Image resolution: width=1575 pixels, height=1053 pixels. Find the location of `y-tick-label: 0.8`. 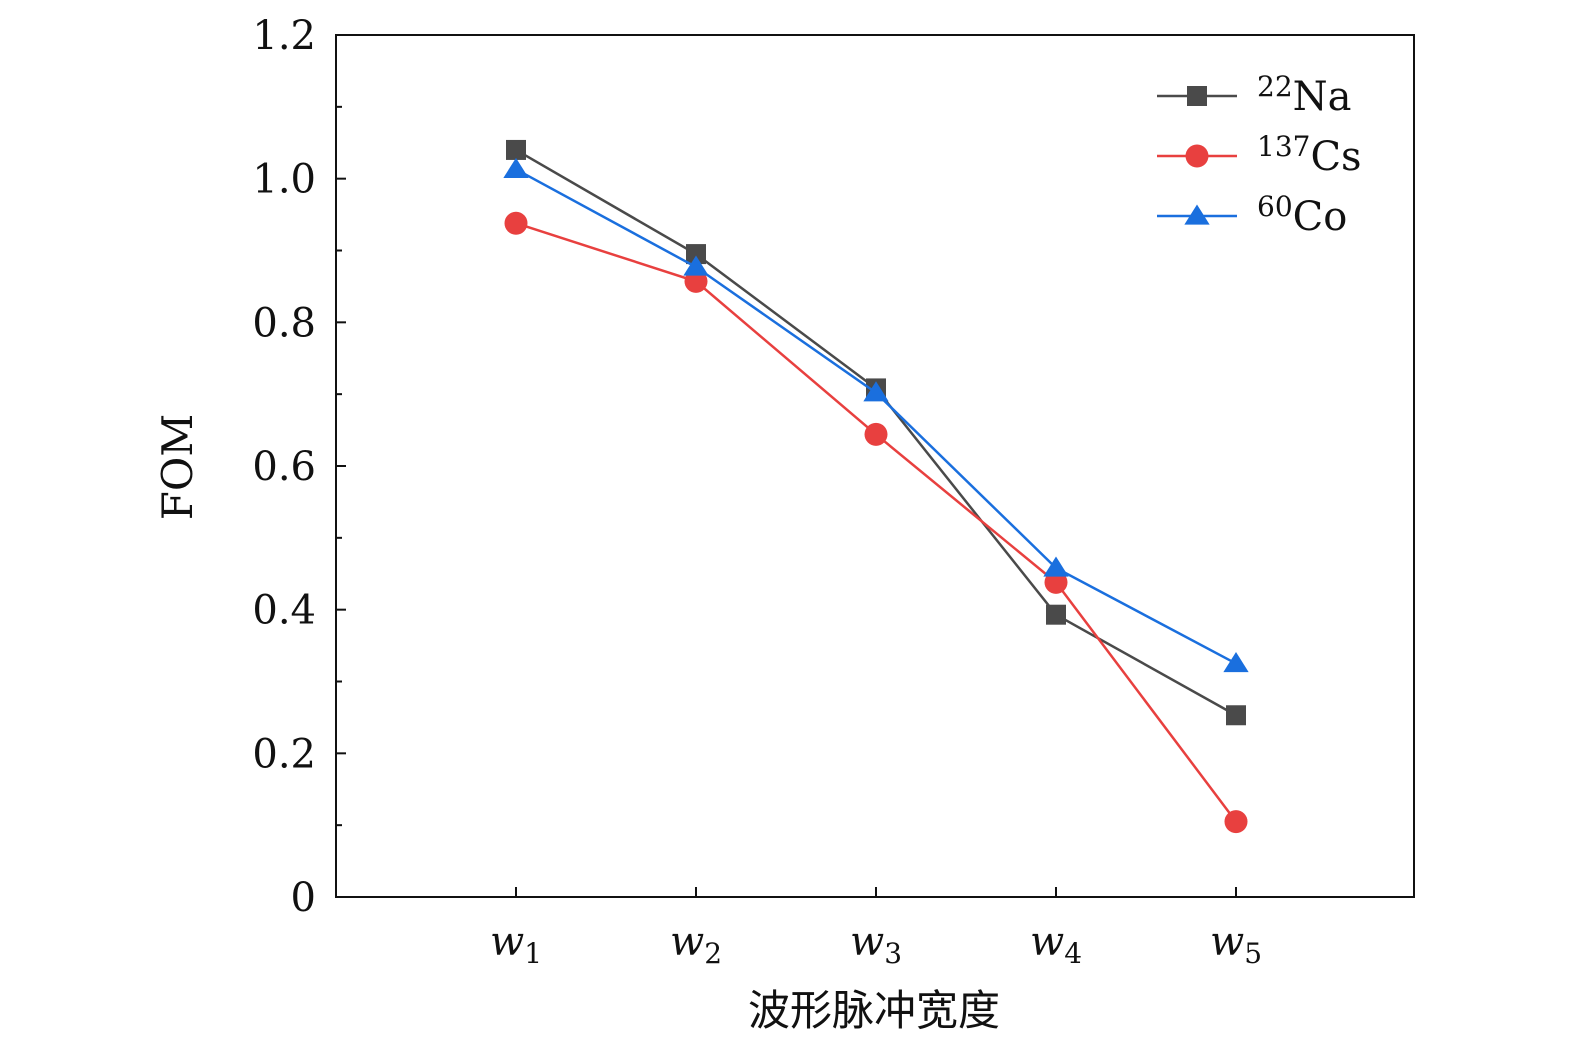

y-tick-label: 0.8 is located at coordinates (284, 323).